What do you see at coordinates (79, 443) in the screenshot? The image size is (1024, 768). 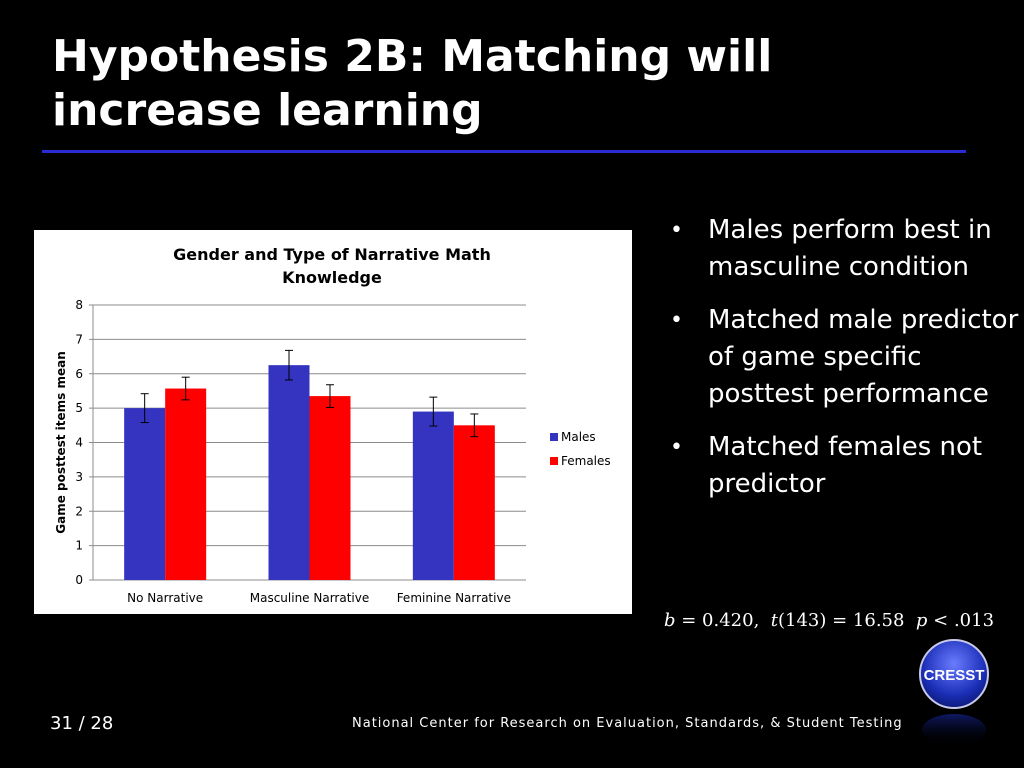 I see `y-tick-label: 4` at bounding box center [79, 443].